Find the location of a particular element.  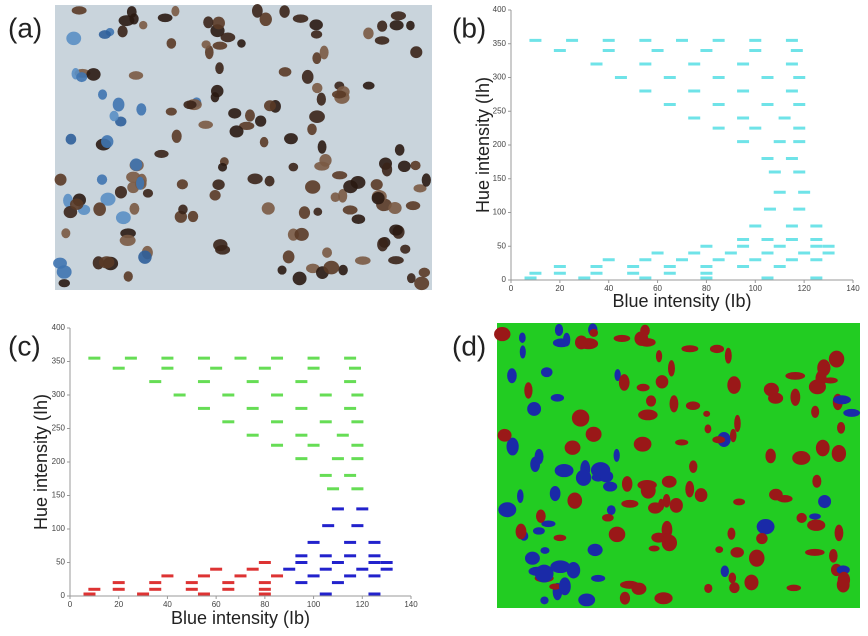

panel-label: (d) is located at coordinates (469, 345).